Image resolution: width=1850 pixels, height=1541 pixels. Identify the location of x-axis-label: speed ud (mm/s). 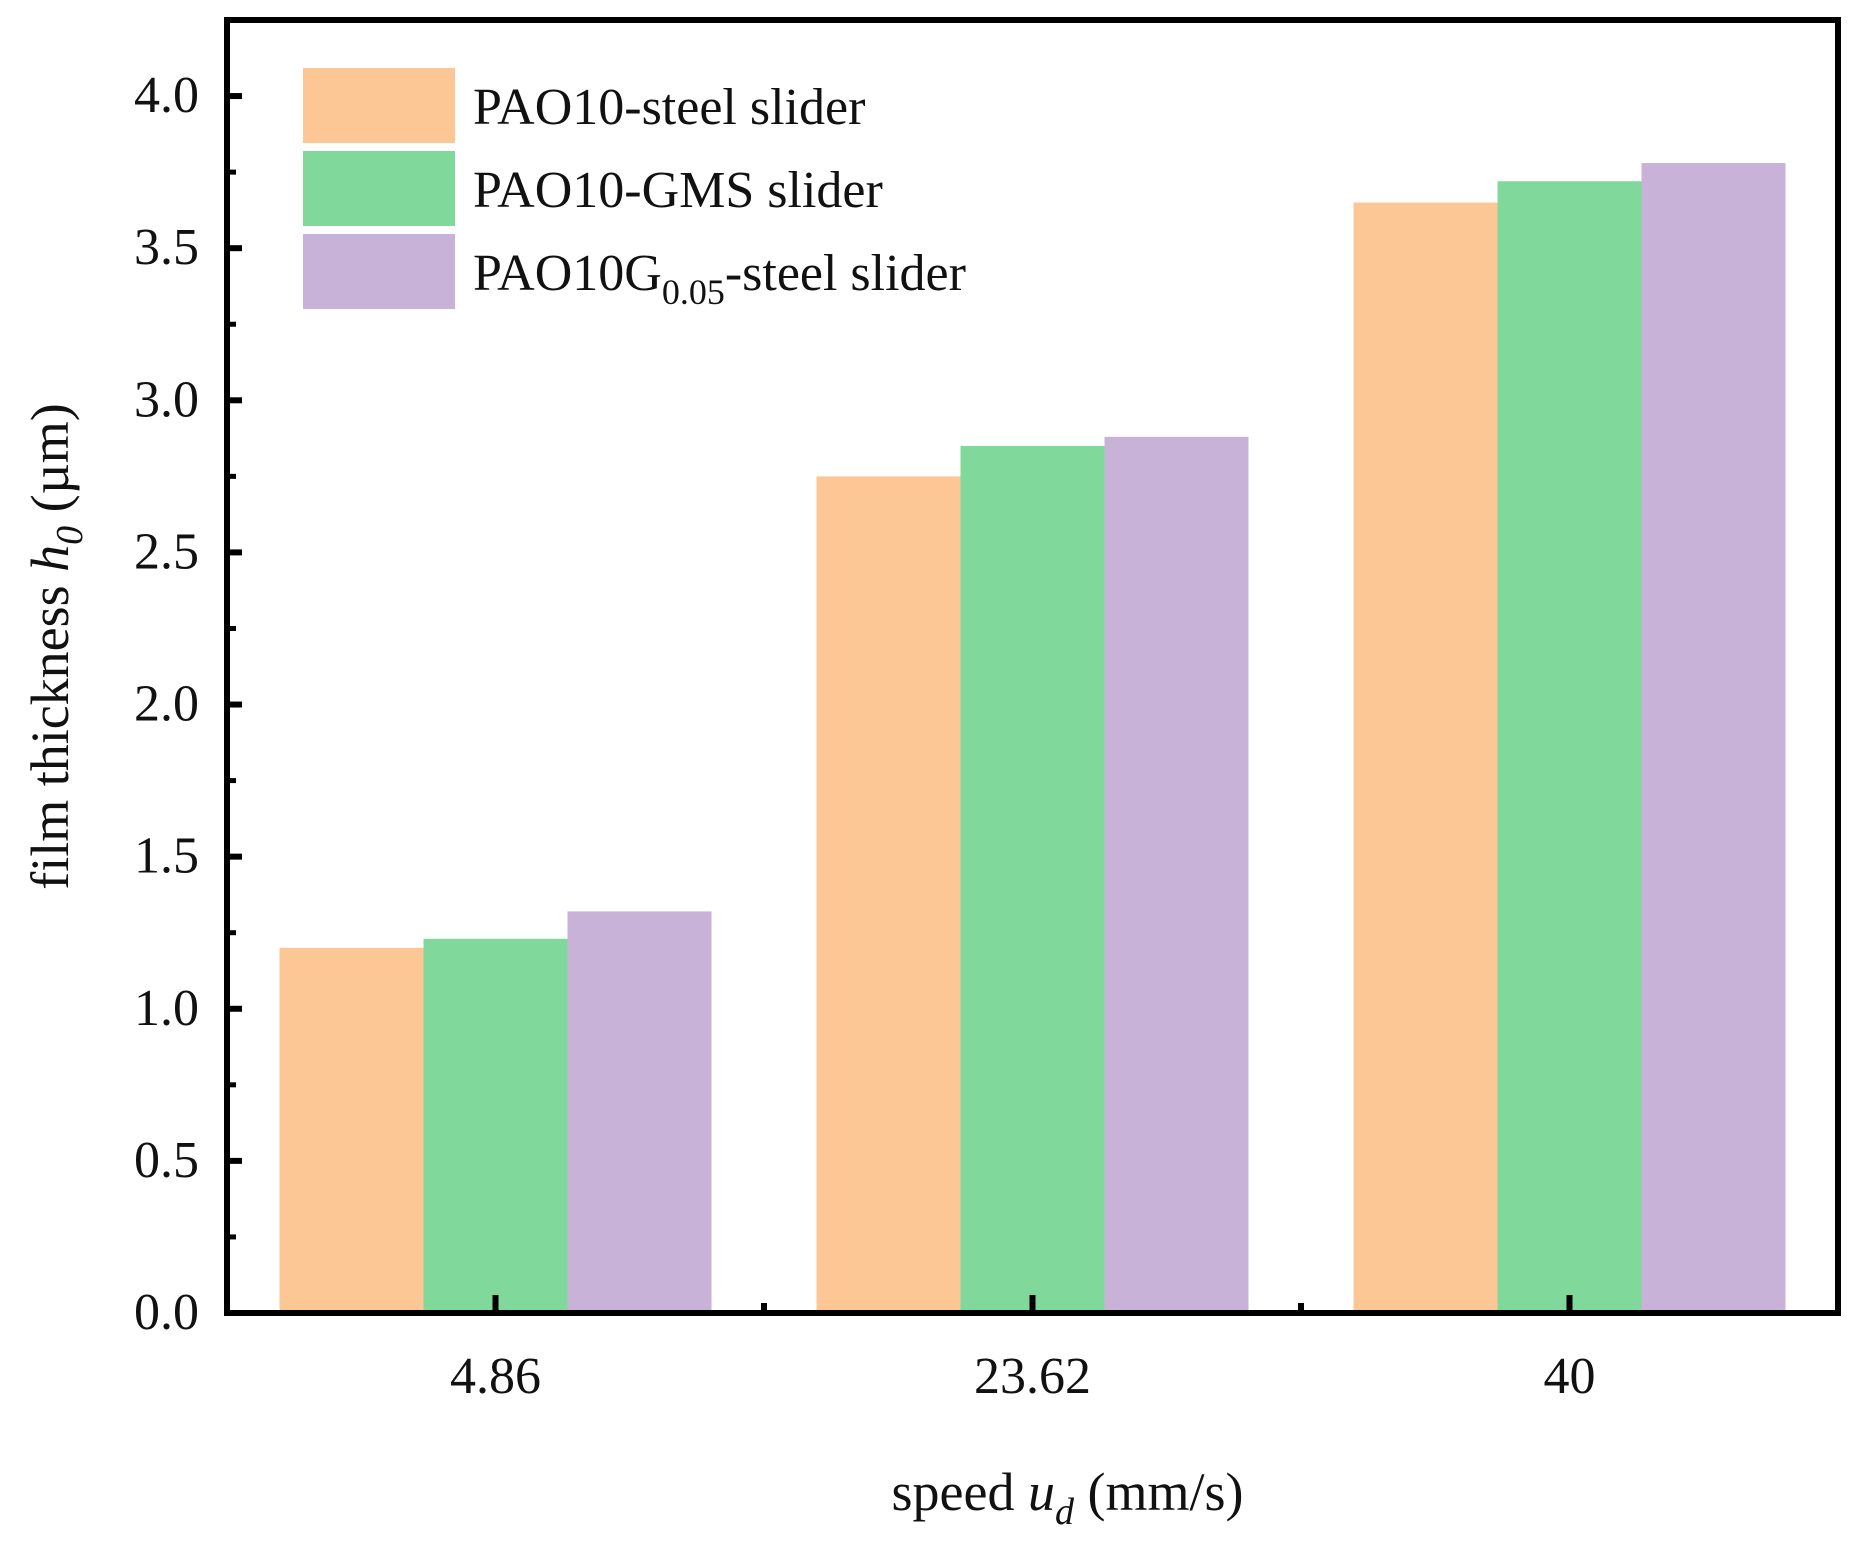
(1068, 1497).